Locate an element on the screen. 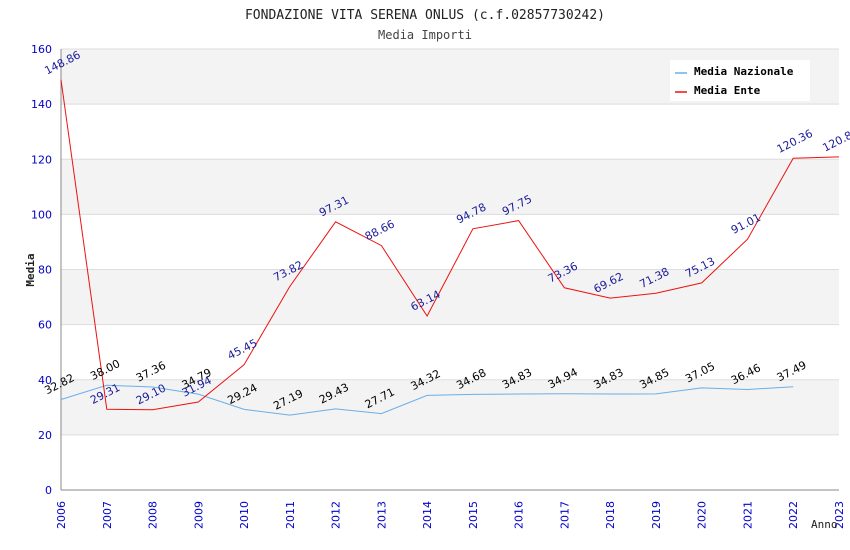 This screenshot has width=850, height=550. x-tick-label: 2012 is located at coordinates (336, 515).